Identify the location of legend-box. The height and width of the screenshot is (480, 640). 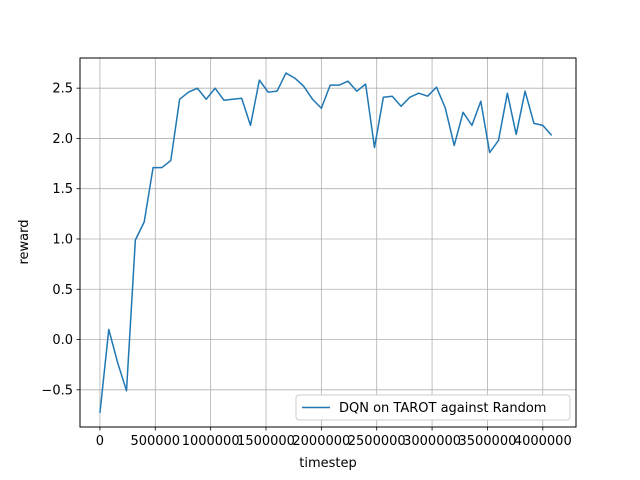
(433, 407).